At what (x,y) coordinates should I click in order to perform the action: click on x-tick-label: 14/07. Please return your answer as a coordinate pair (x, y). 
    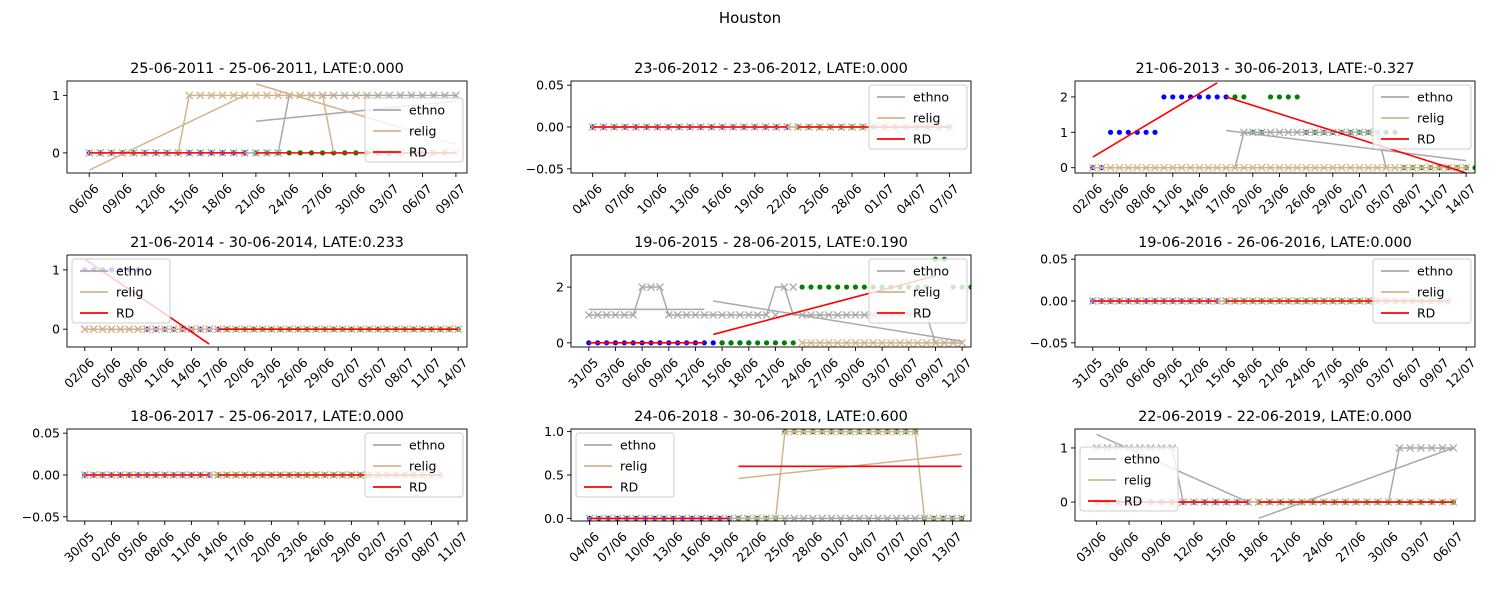
    Looking at the image, I should click on (1461, 199).